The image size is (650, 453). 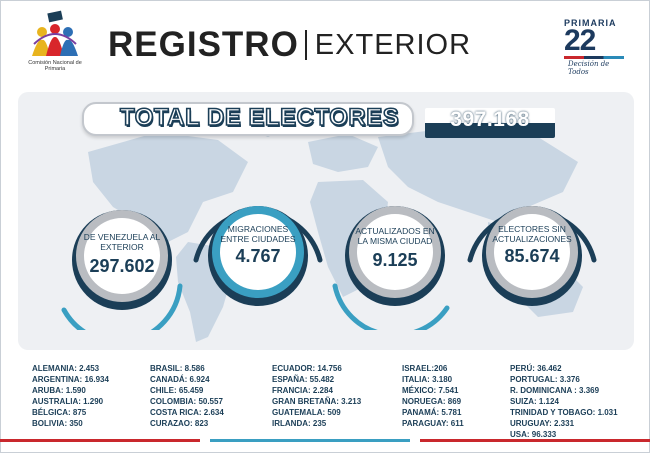 I want to click on stat-migraciones: MIGRACIONES ENTRE CIUDADES 4.767, so click(x=258, y=238).